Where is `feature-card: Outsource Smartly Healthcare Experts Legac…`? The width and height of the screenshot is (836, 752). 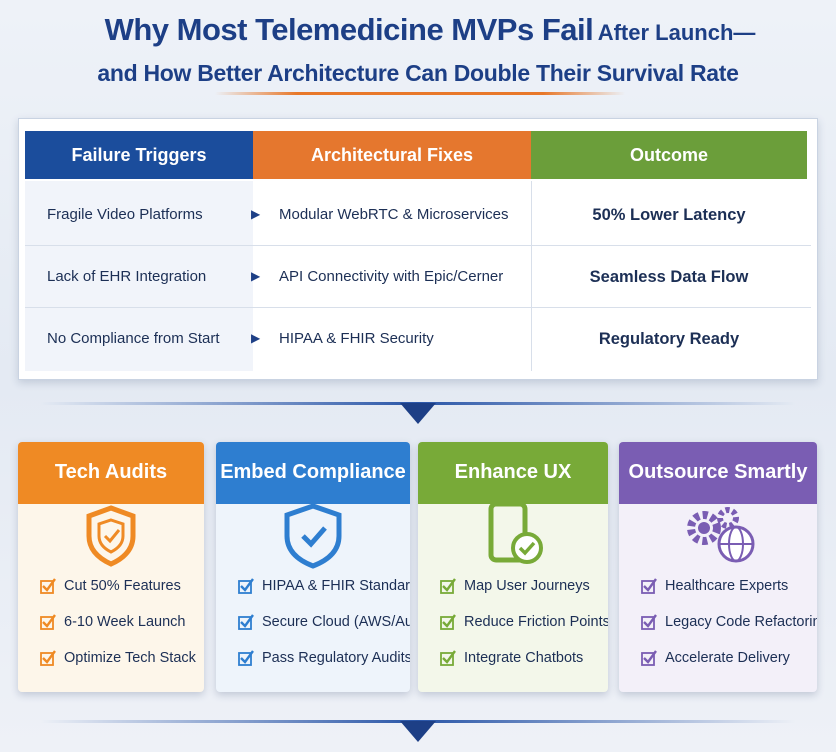 feature-card: Outsource Smartly Healthcare Experts Legac… is located at coordinates (718, 567).